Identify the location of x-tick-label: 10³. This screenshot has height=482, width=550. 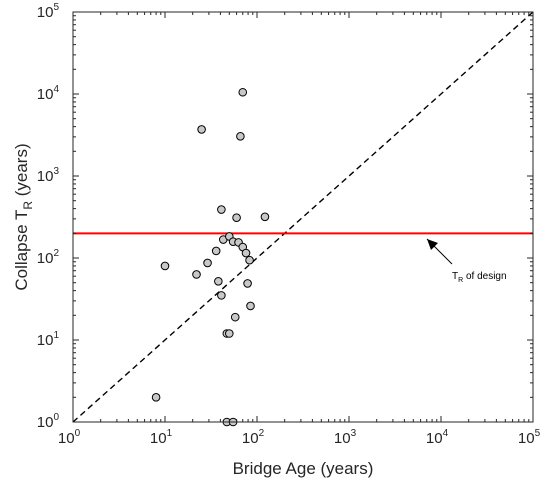
(345, 437).